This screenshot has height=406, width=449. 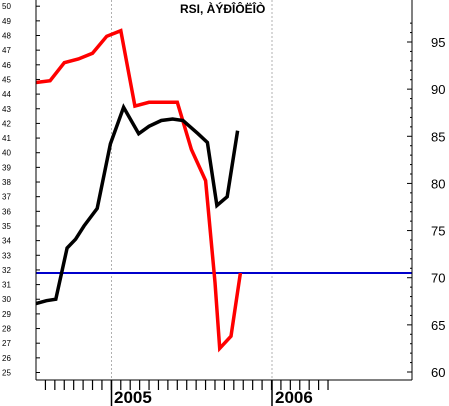 I want to click on right-tick-label: 60, so click(x=438, y=372).